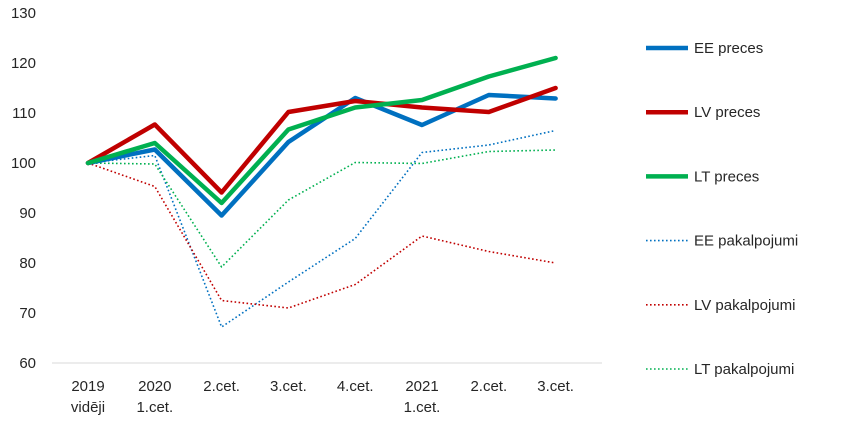  What do you see at coordinates (27, 213) in the screenshot?
I see `y-tick-label: 90` at bounding box center [27, 213].